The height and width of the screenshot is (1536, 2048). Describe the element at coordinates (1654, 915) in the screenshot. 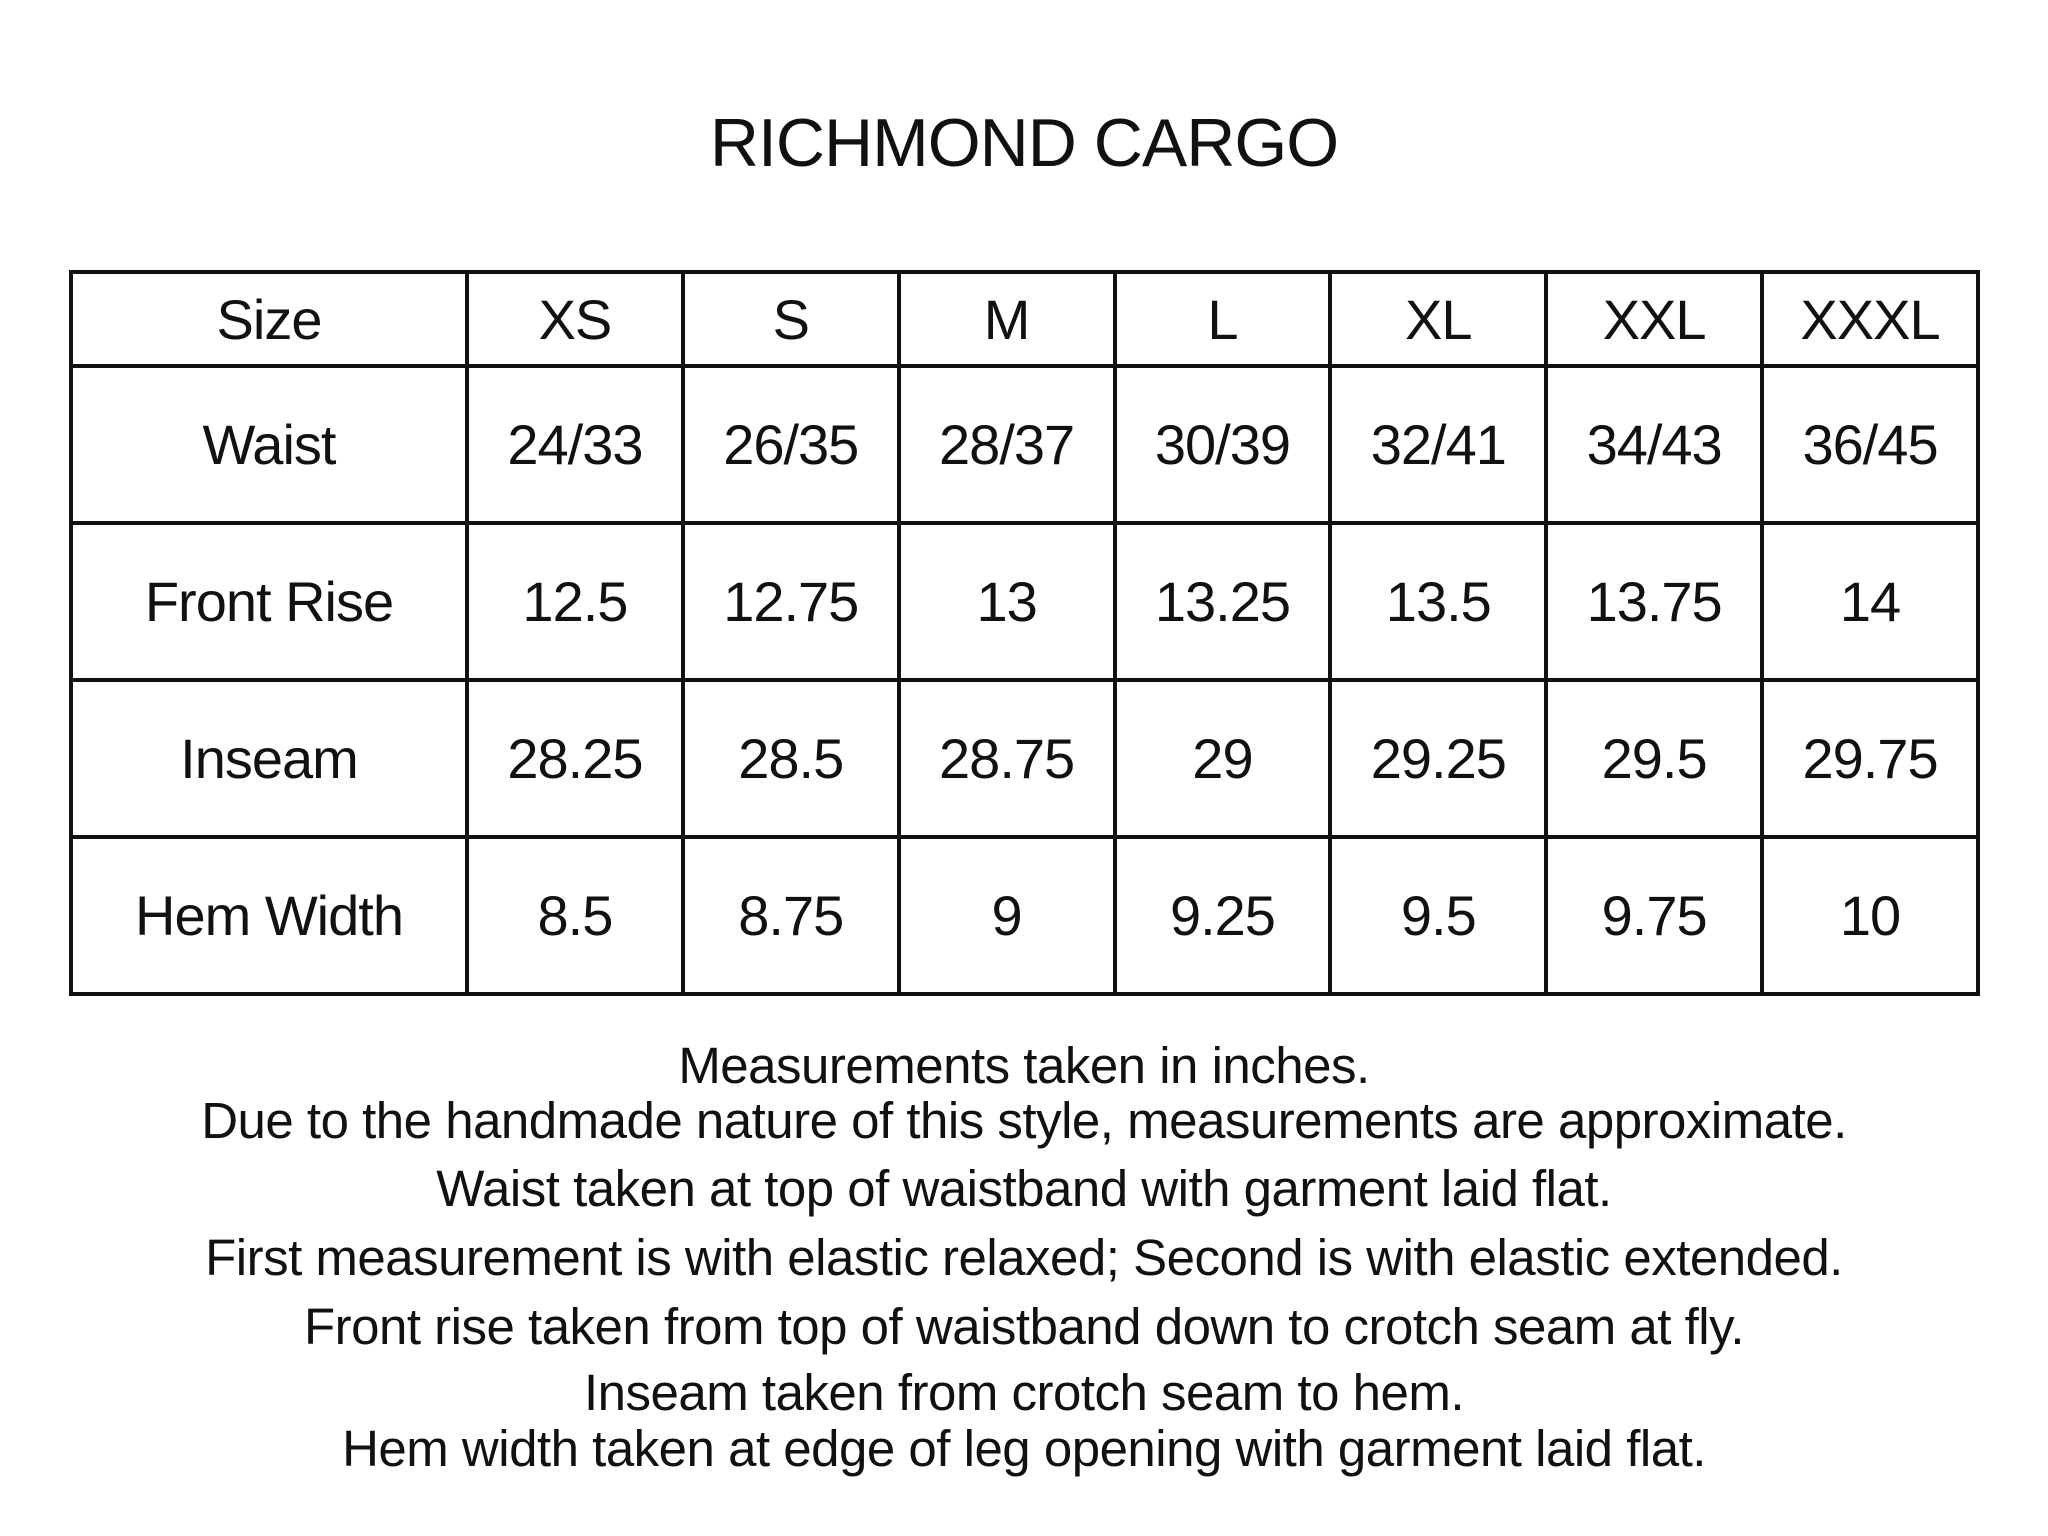

I see `measurement-cell: 9.75` at that location.